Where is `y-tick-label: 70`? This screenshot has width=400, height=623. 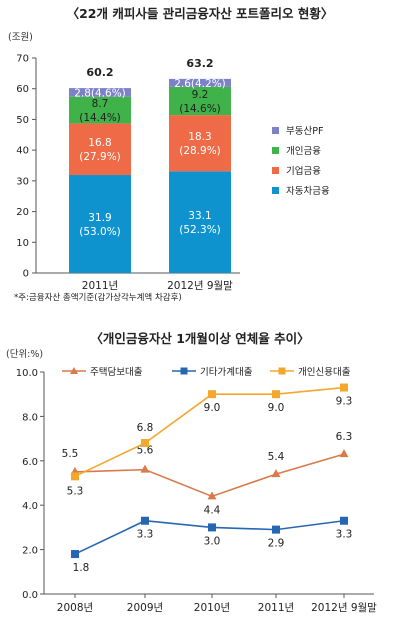
y-tick-label: 70 is located at coordinates (22, 59).